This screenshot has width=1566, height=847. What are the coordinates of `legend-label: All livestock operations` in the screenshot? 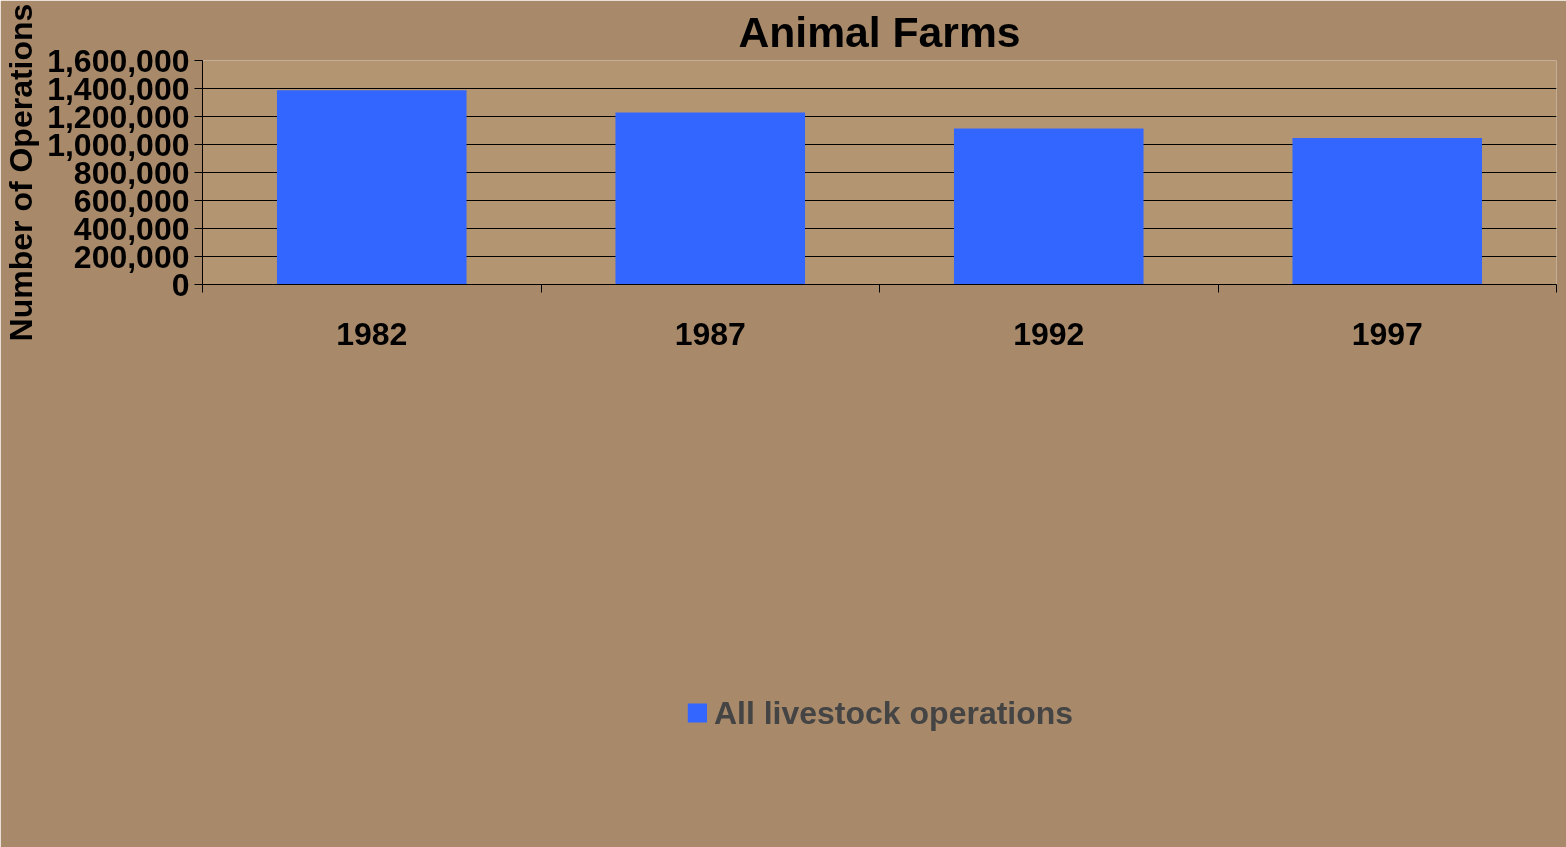 It's located at (893, 713).